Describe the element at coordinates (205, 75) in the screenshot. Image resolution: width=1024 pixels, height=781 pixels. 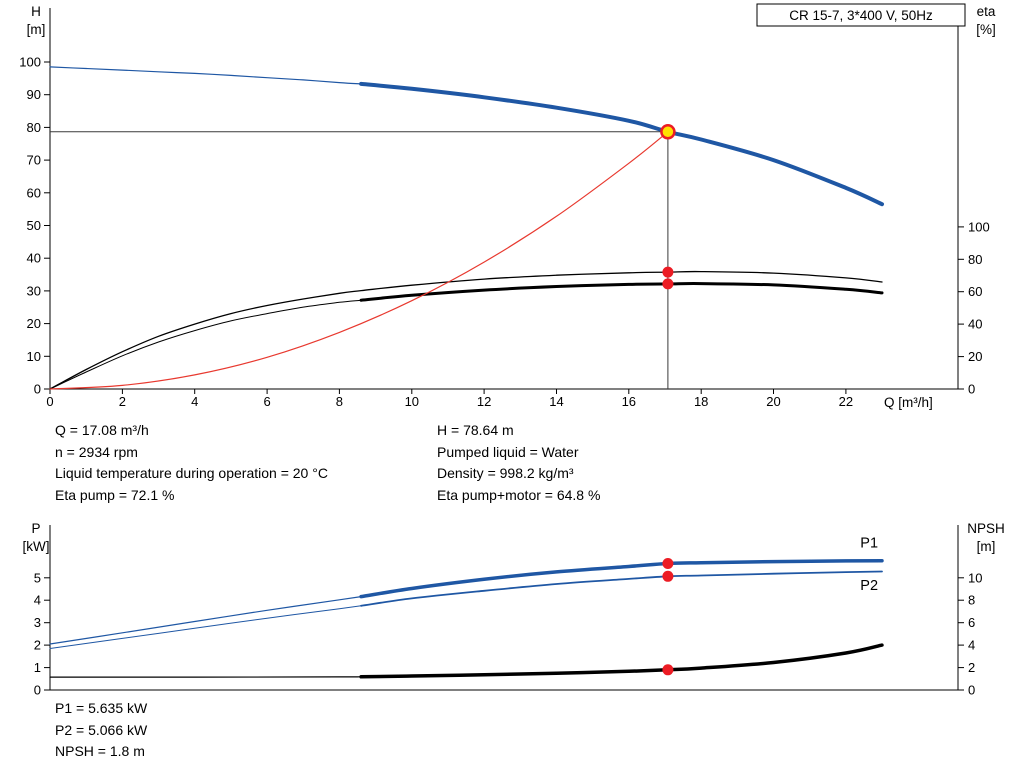
I see `head-curve-extended` at that location.